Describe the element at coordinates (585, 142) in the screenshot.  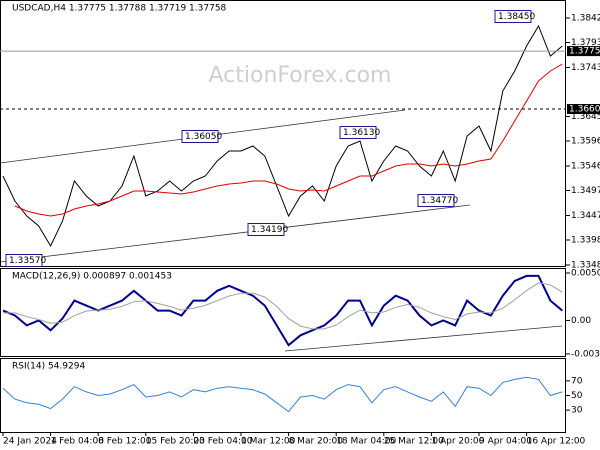
I see `y-tick-label: 1.35960` at that location.